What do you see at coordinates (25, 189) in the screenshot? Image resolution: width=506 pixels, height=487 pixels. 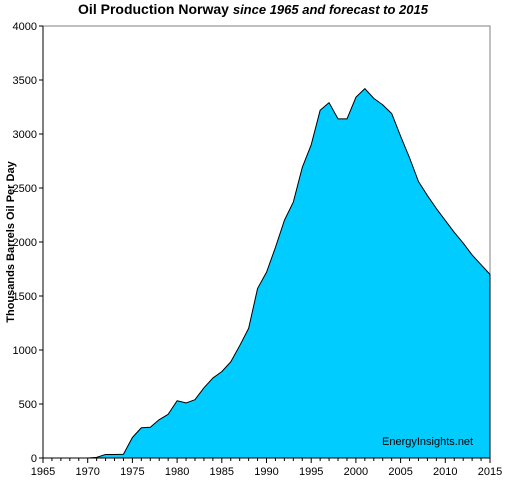 I see `y-tick-label: 2500` at bounding box center [25, 189].